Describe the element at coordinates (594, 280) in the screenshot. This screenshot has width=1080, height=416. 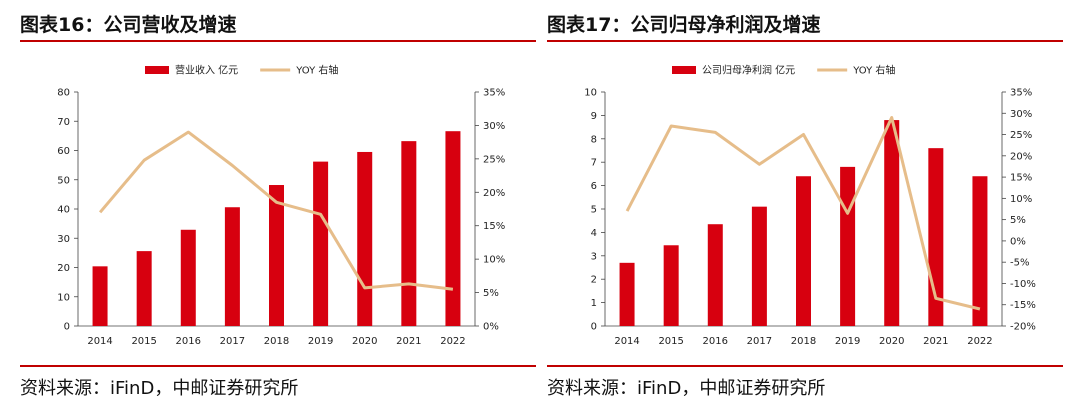
I see `left-tick-label: 2` at that location.